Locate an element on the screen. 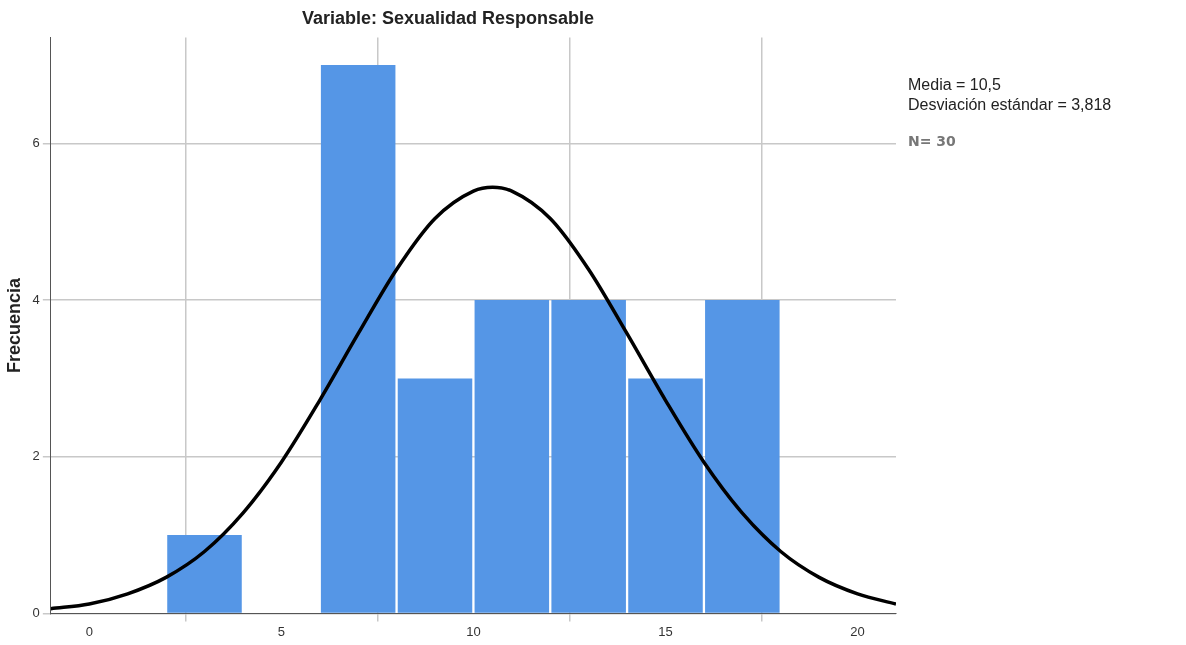  y-tick-label: 4 is located at coordinates (36, 299).